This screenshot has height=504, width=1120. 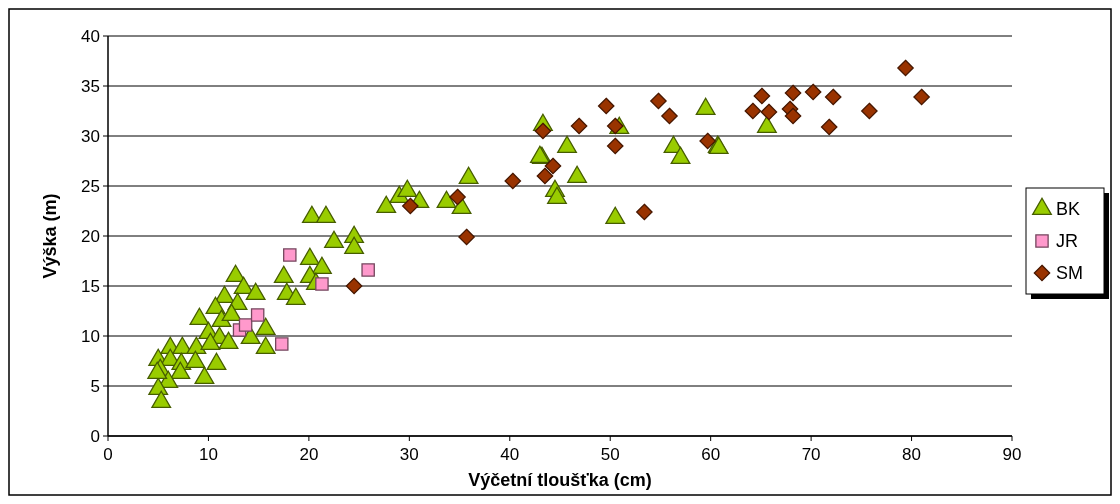 What do you see at coordinates (1012, 454) in the screenshot?
I see `x-tick-label: 90` at bounding box center [1012, 454].